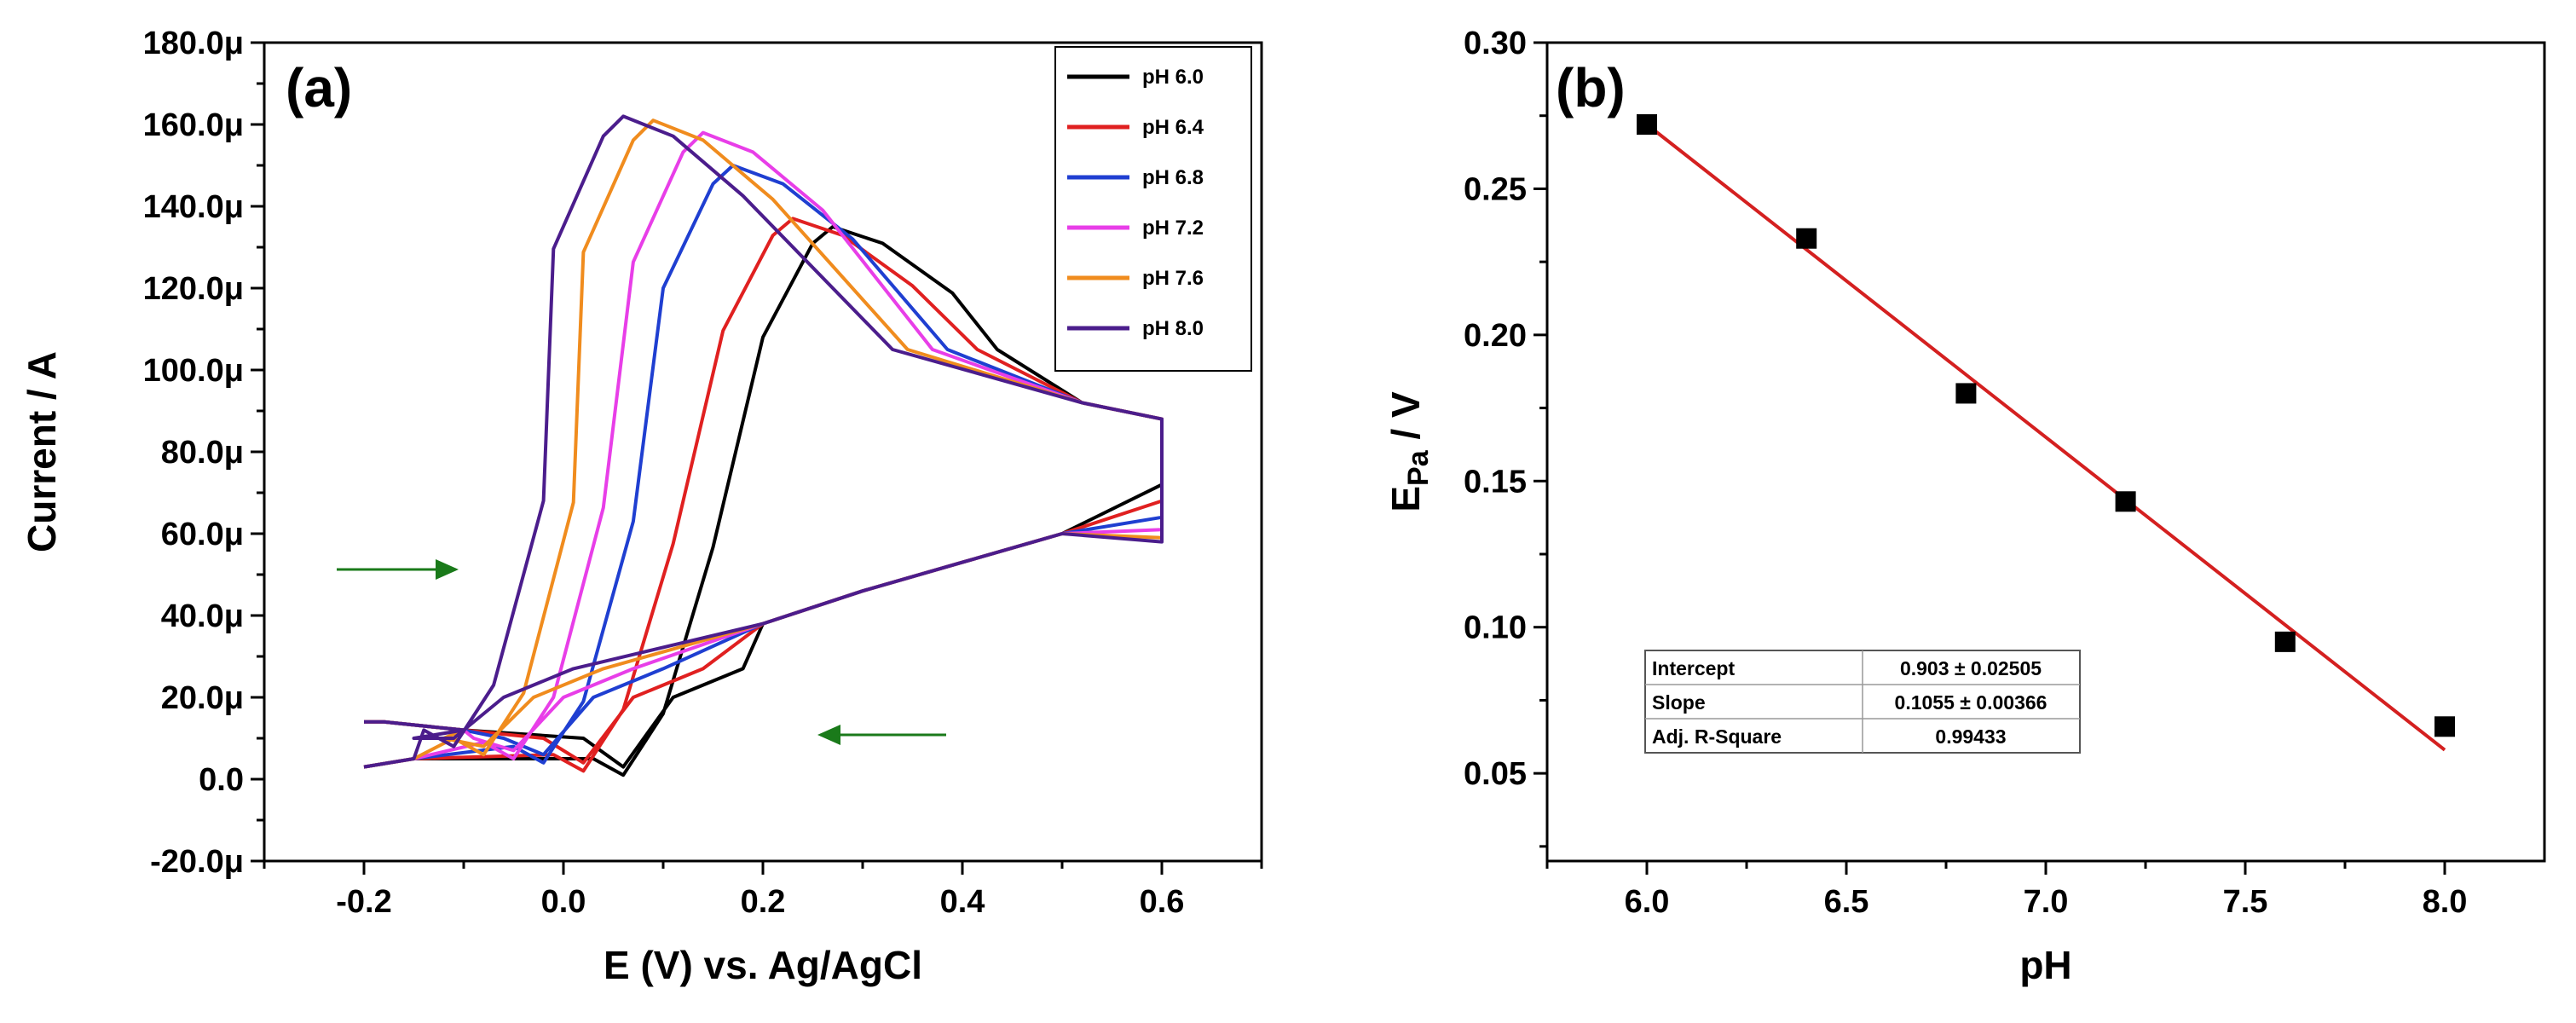 This screenshot has width=2576, height=1023. Describe the element at coordinates (1405, 499) in the screenshot. I see `ylabel-main: E` at that location.